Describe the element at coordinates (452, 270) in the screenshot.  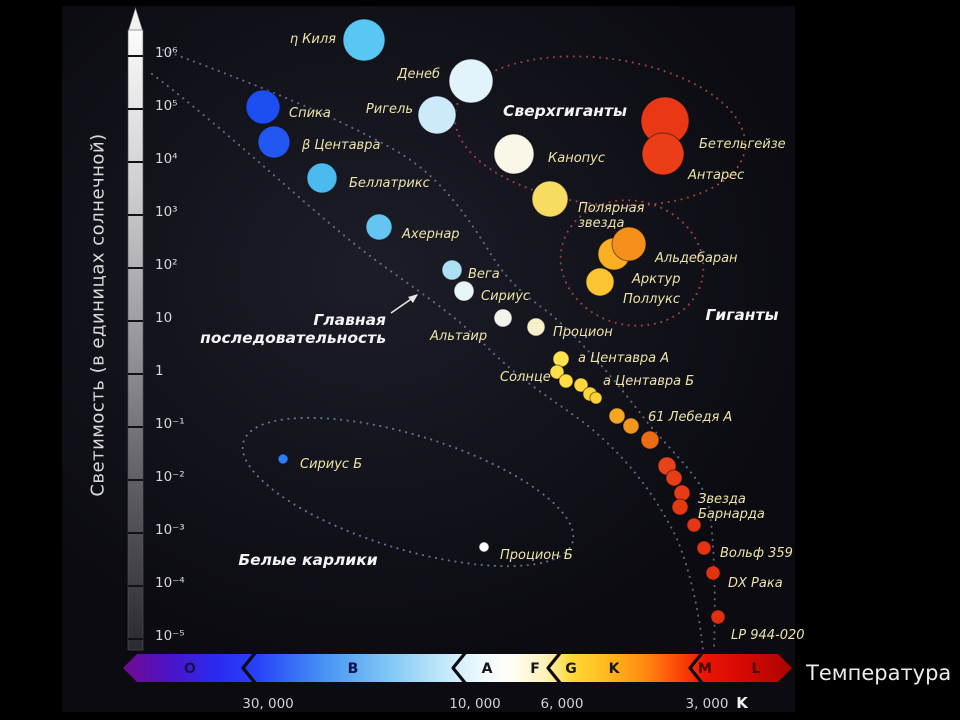
I see `star-вега` at that location.